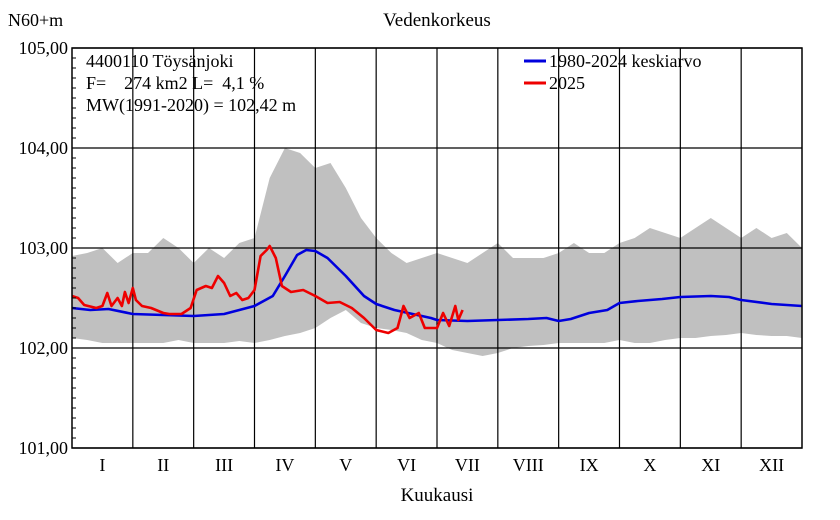  I want to click on month-label-VIII: VIII, so click(528, 465).